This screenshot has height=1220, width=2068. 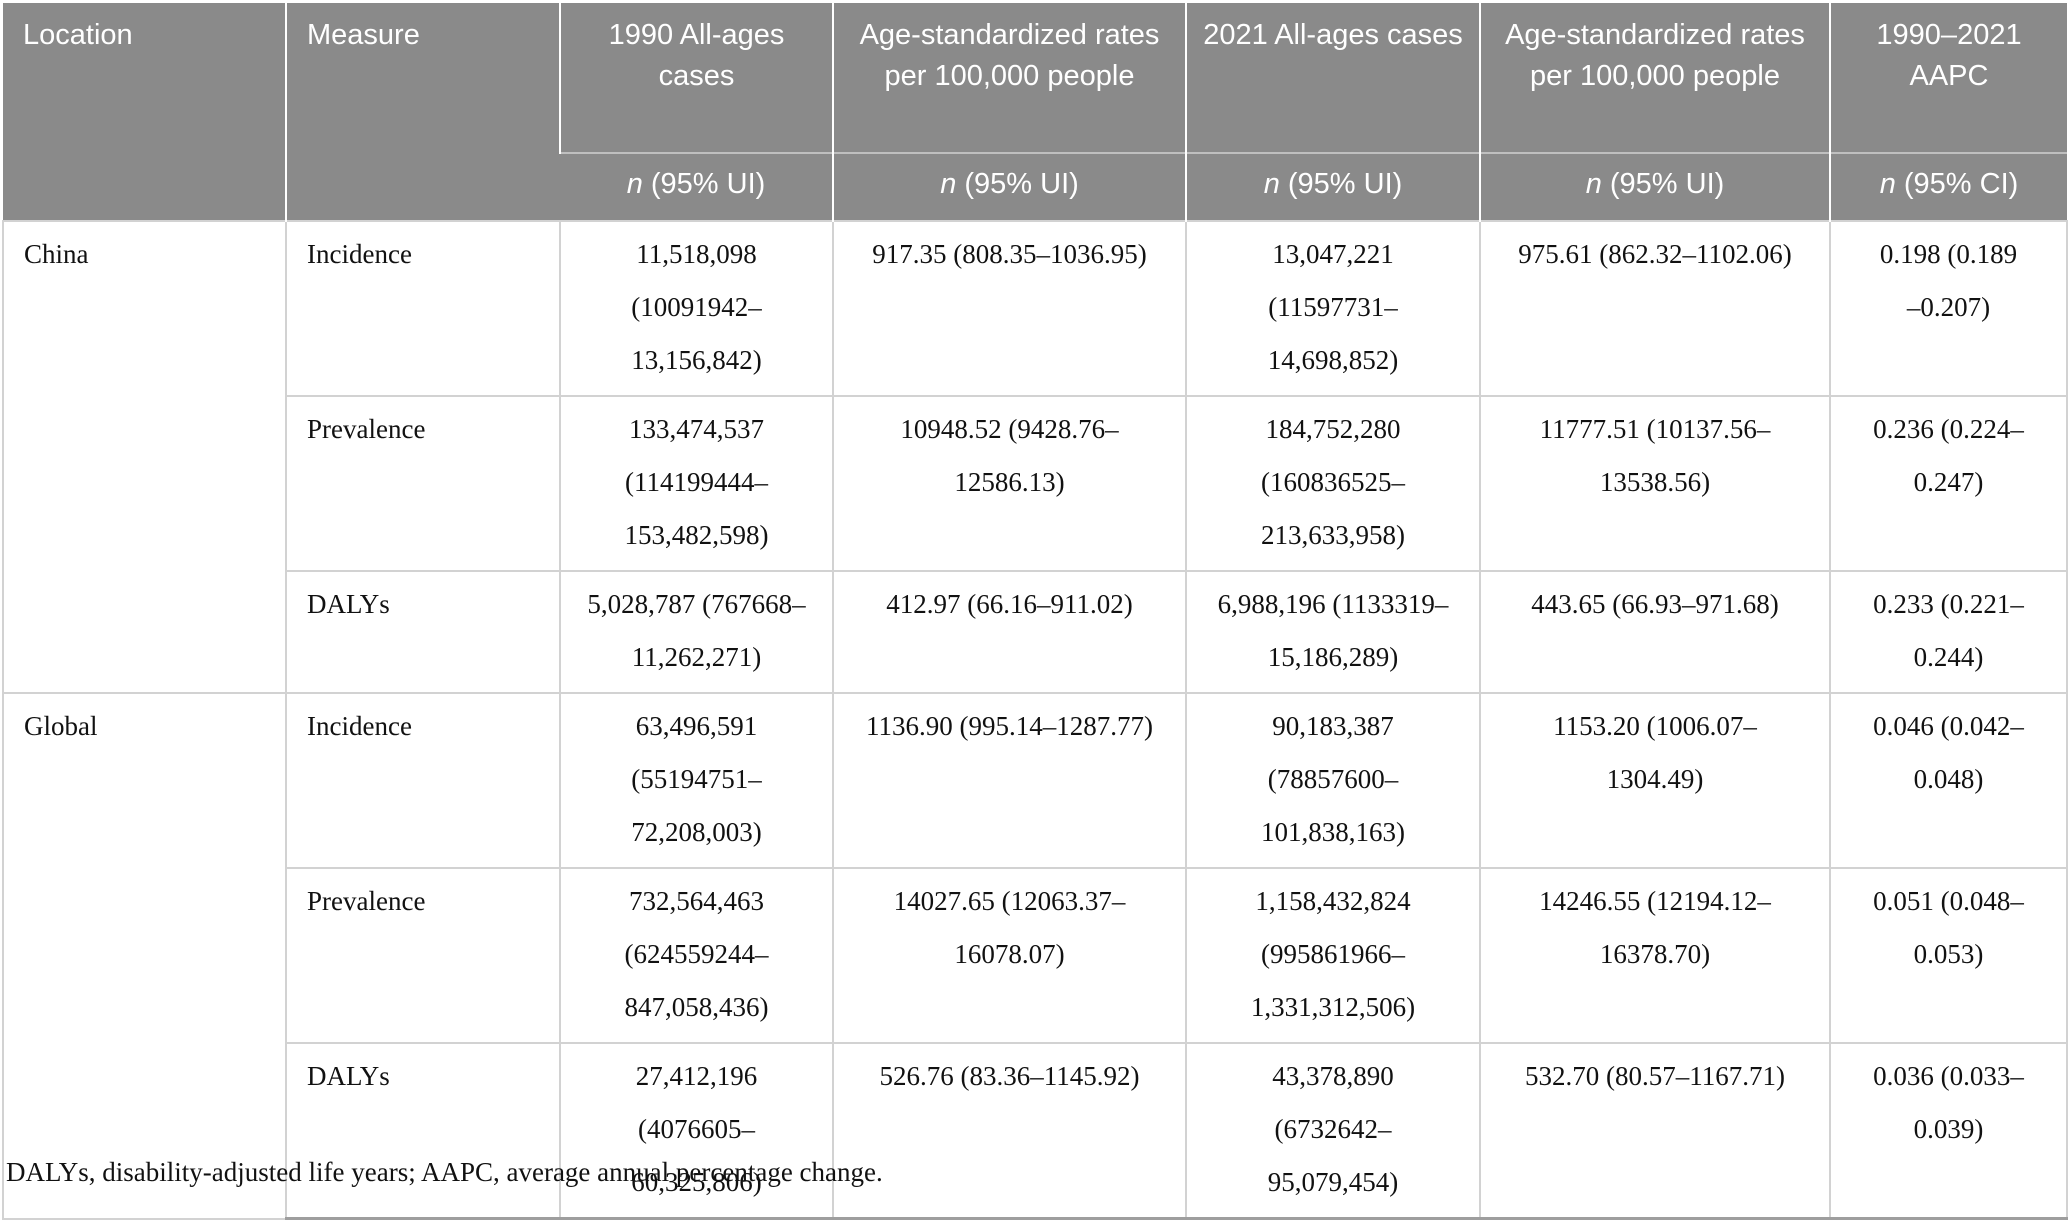 What do you see at coordinates (1655, 1131) in the screenshot?
I see `asr-2021-cell: 532.70 (80.57–1167.71)` at bounding box center [1655, 1131].